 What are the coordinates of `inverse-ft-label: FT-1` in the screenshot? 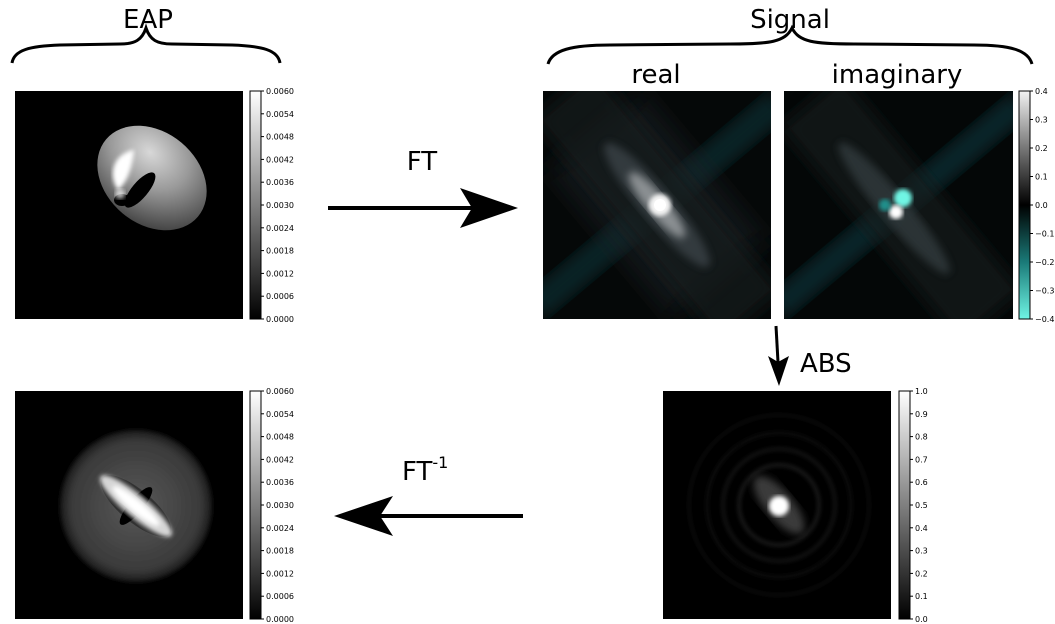 It's located at (425, 470).